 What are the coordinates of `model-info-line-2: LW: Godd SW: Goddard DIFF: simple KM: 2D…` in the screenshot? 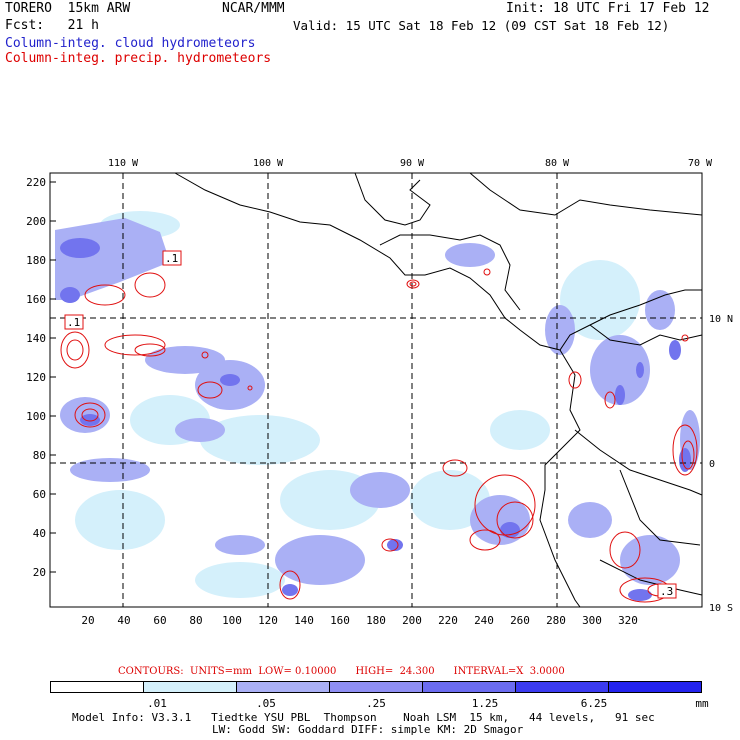 It's located at (368, 729).